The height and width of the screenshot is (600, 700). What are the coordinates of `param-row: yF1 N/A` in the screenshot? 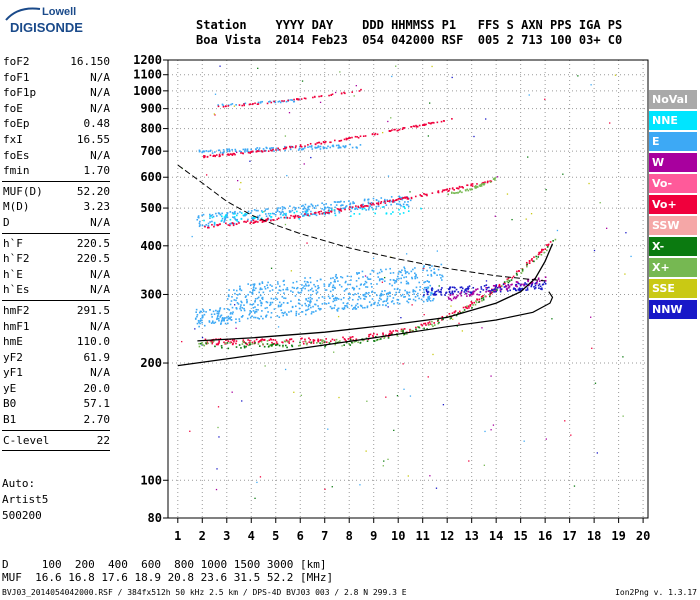 It's located at (57, 373).